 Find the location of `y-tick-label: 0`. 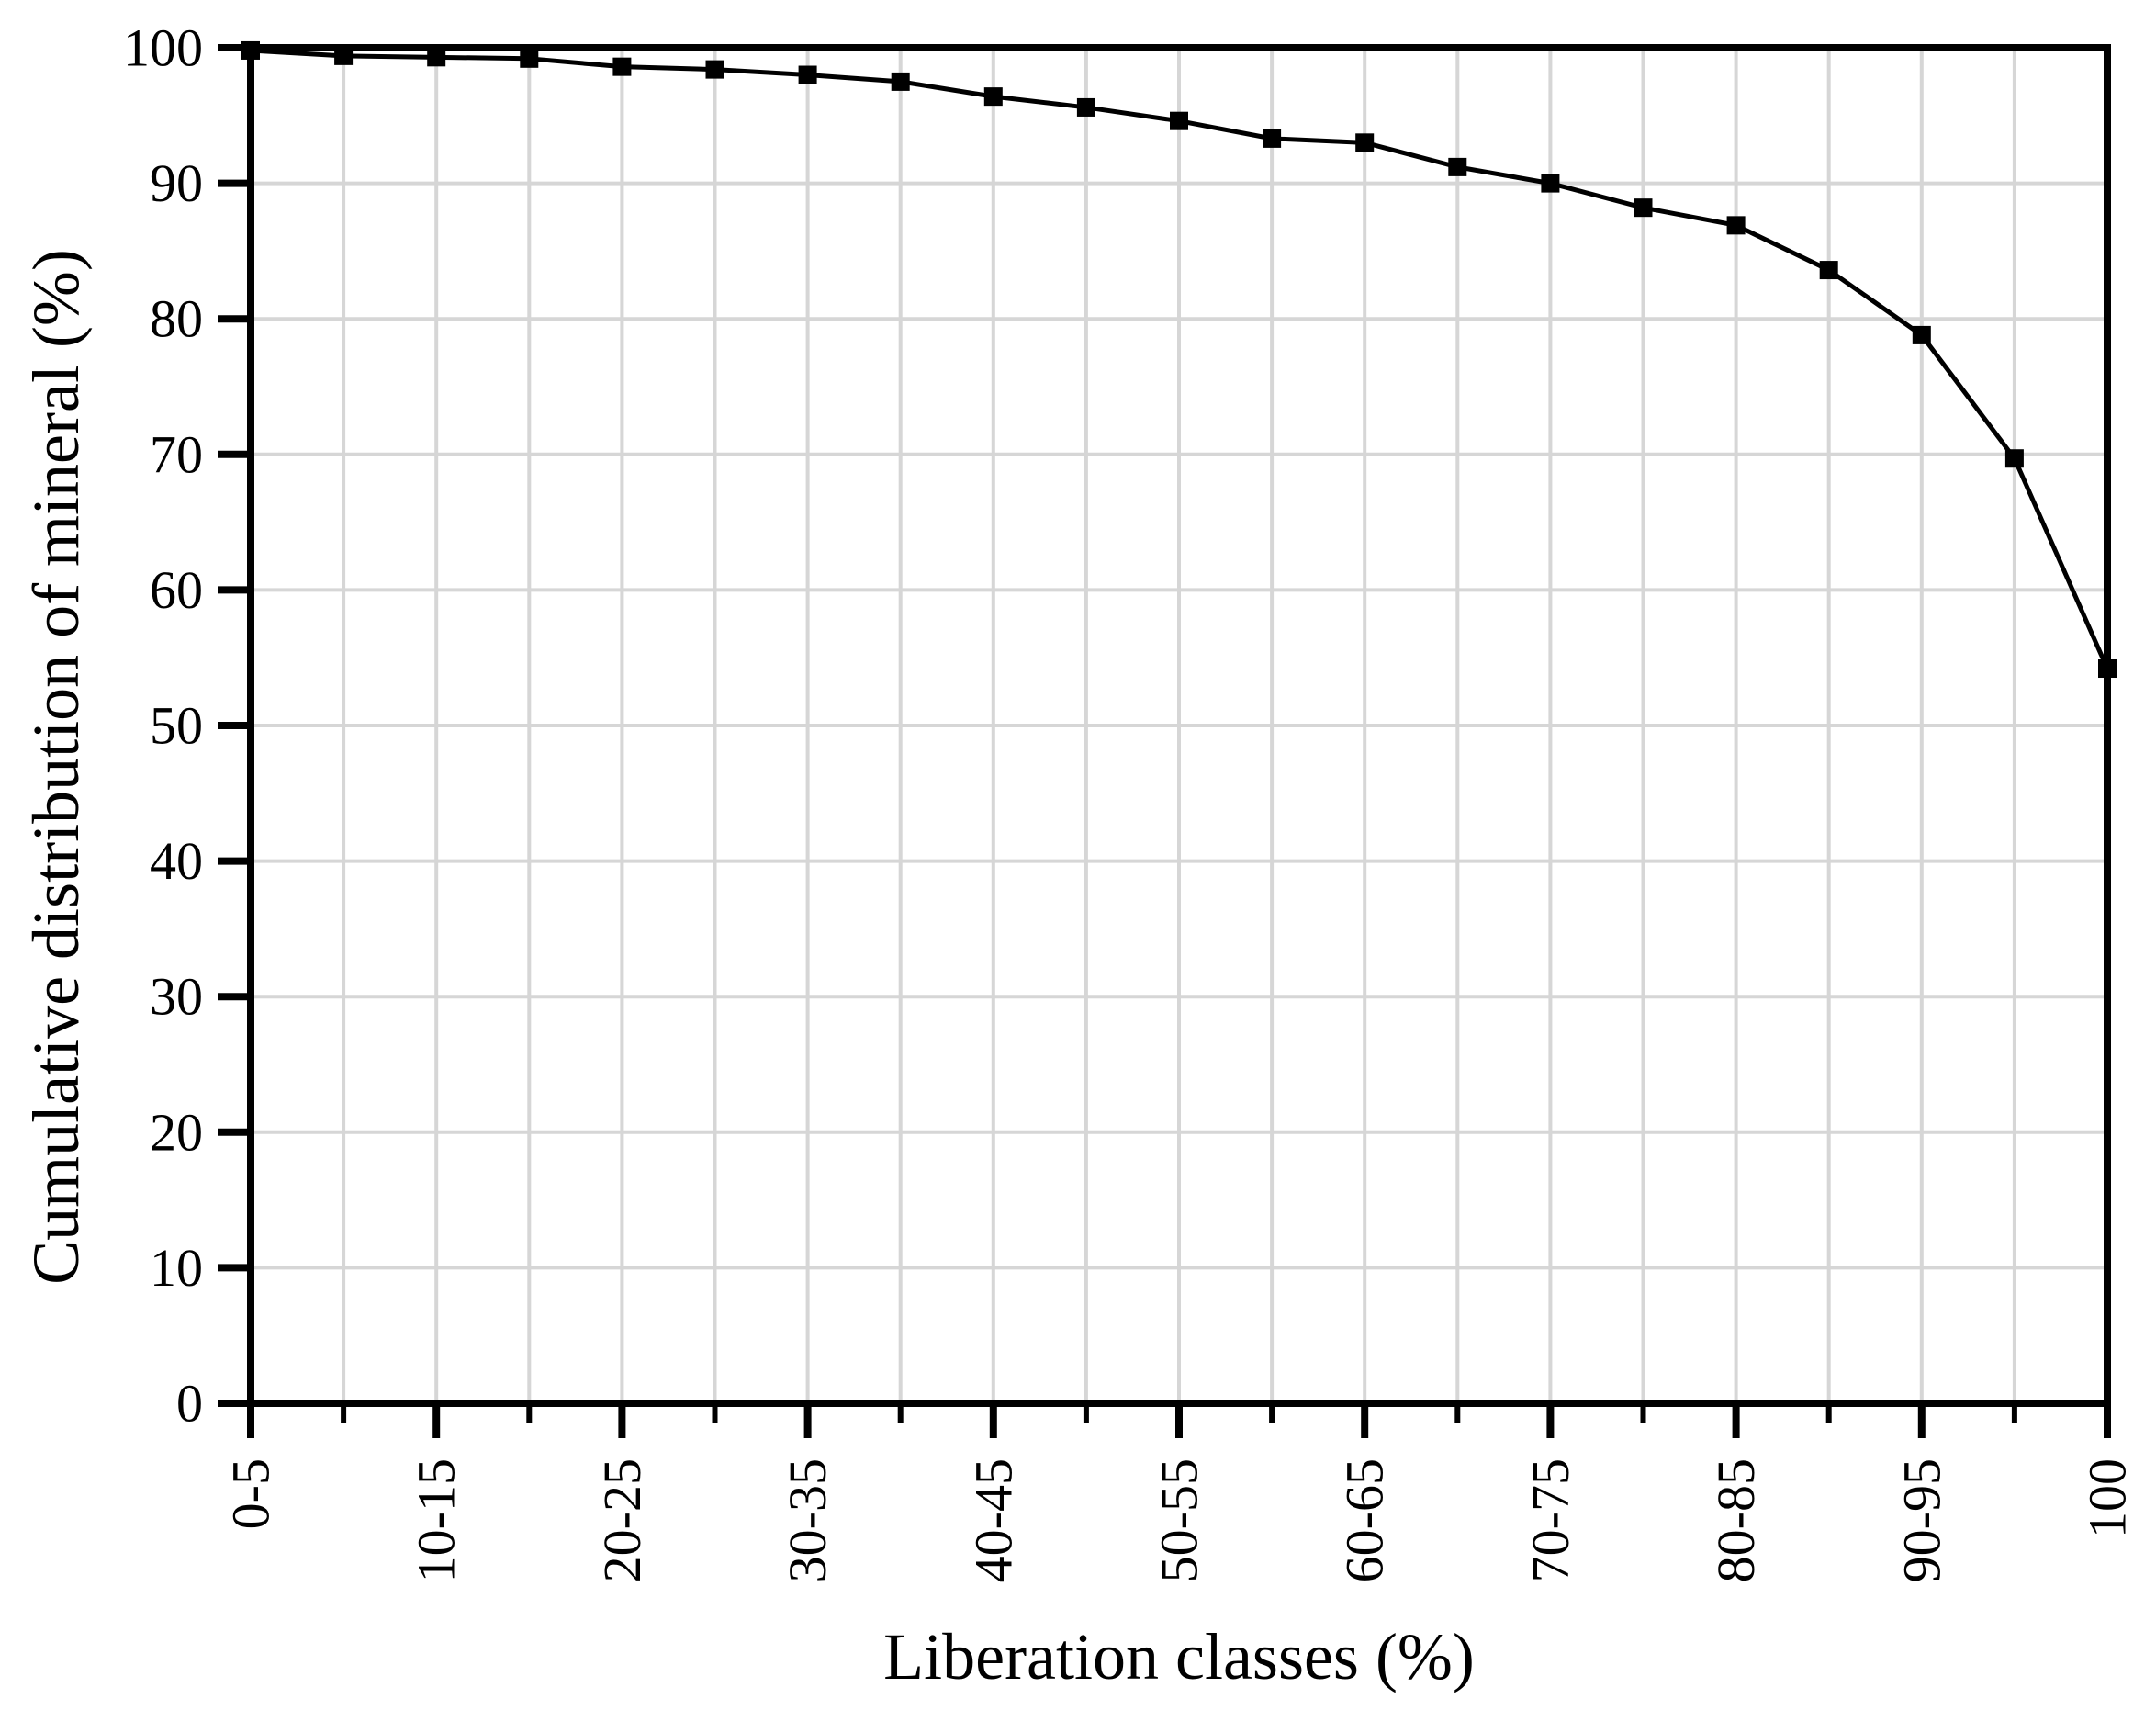

y-tick-label: 0 is located at coordinates (189, 1404).